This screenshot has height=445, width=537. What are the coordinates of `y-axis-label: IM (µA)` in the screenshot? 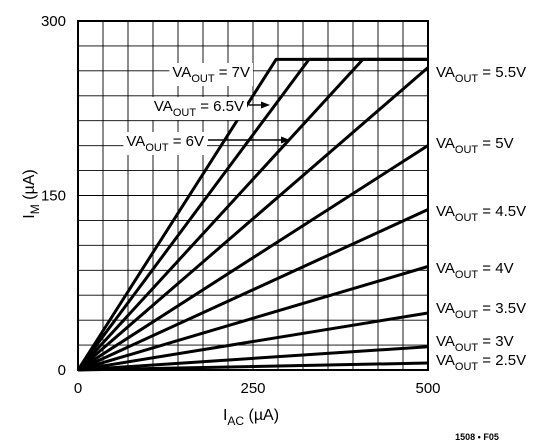 It's located at (31, 193).